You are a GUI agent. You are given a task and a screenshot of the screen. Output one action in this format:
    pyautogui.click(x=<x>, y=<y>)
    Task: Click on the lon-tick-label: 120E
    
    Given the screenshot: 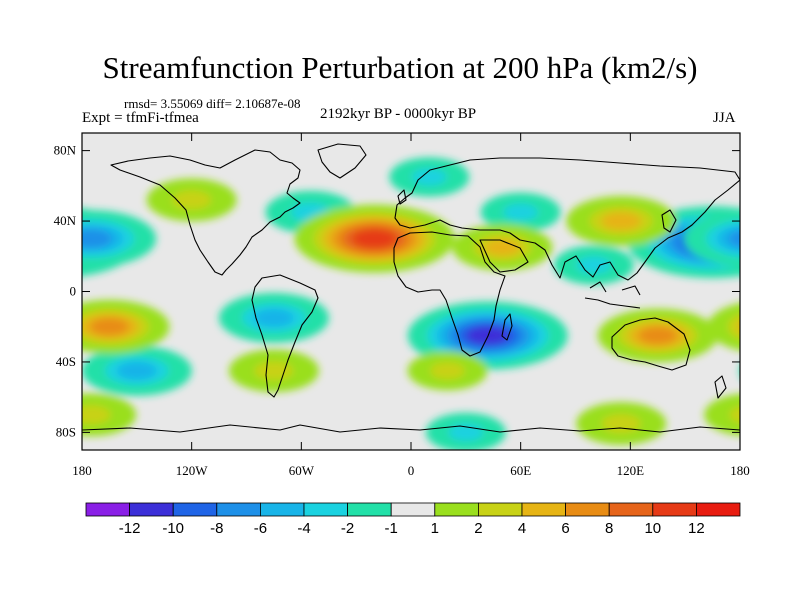 What is the action you would take?
    pyautogui.click(x=631, y=470)
    